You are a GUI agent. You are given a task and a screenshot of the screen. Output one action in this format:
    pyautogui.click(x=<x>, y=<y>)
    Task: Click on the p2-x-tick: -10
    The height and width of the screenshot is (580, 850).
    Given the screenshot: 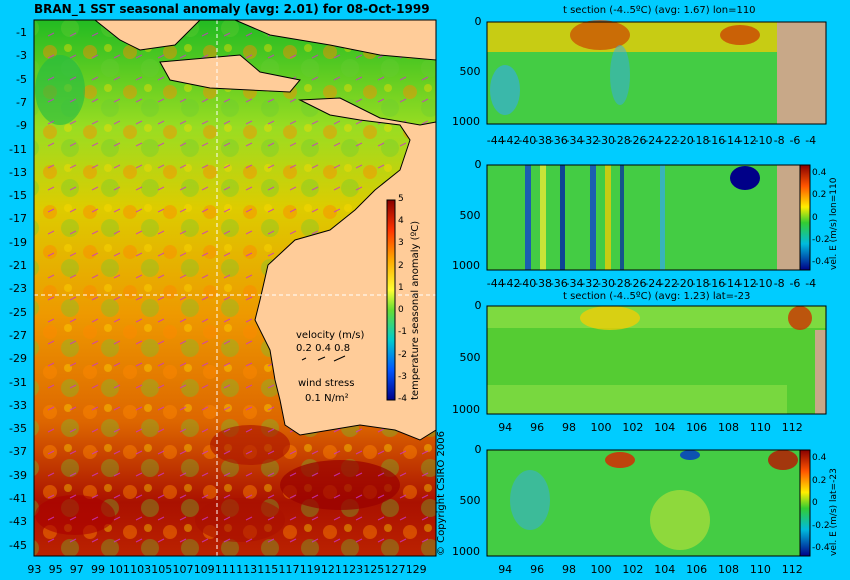 What is the action you would take?
    pyautogui.click(x=763, y=283)
    